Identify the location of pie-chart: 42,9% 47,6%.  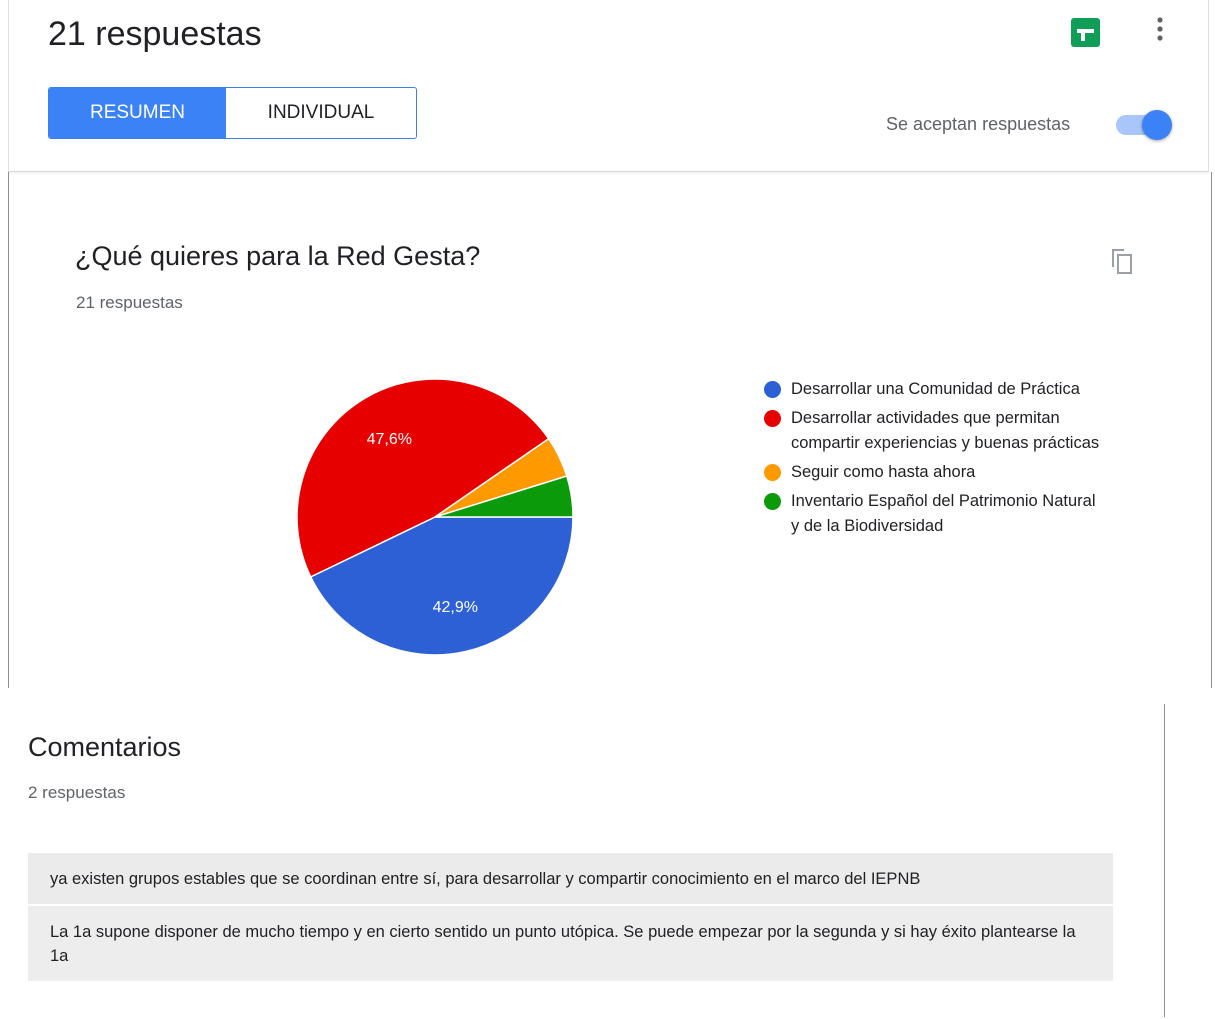
(435, 517).